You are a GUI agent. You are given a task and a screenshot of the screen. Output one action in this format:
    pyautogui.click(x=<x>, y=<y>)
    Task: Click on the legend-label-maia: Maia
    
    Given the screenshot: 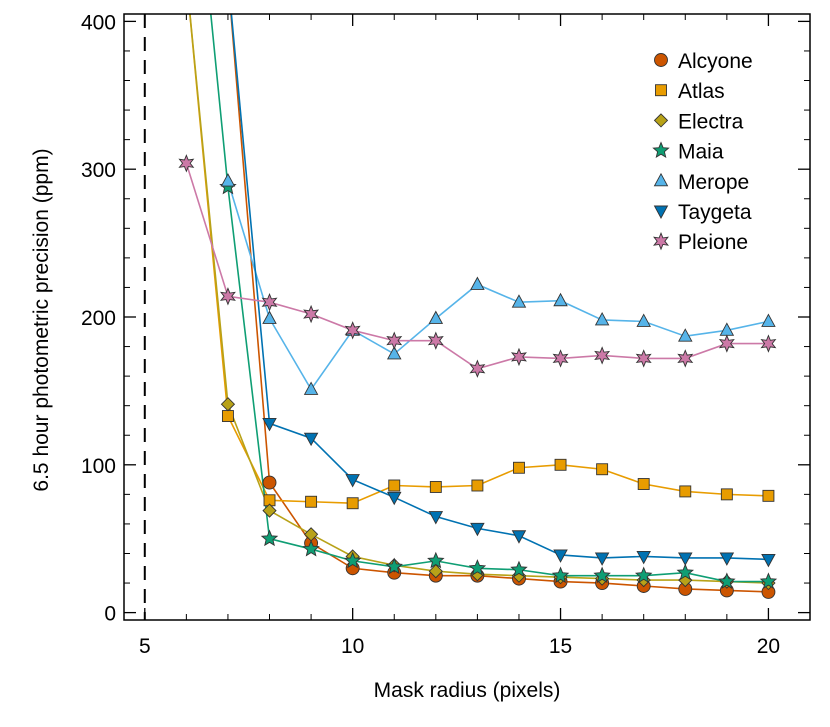 What is the action you would take?
    pyautogui.click(x=701, y=152)
    